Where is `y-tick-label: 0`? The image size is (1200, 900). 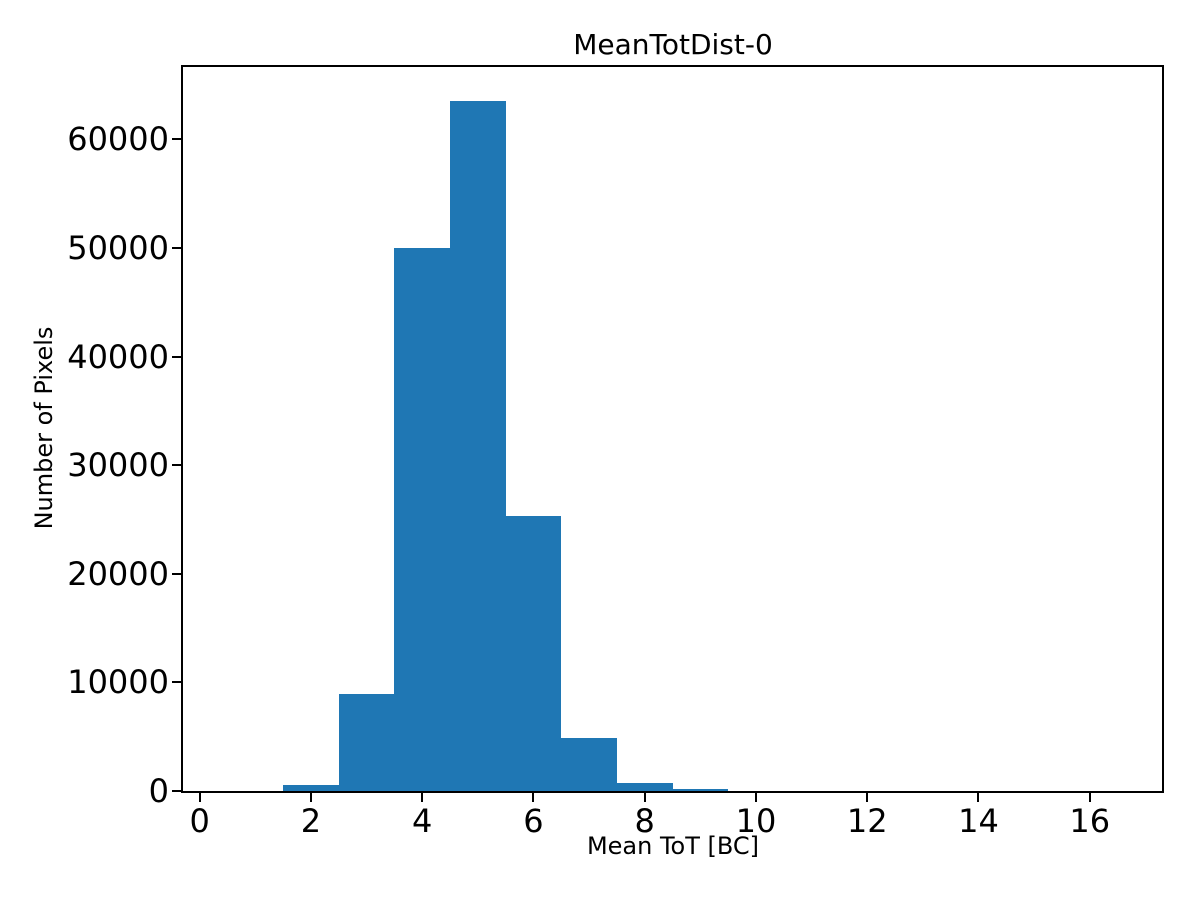 y-tick-label: 0 is located at coordinates (158, 791).